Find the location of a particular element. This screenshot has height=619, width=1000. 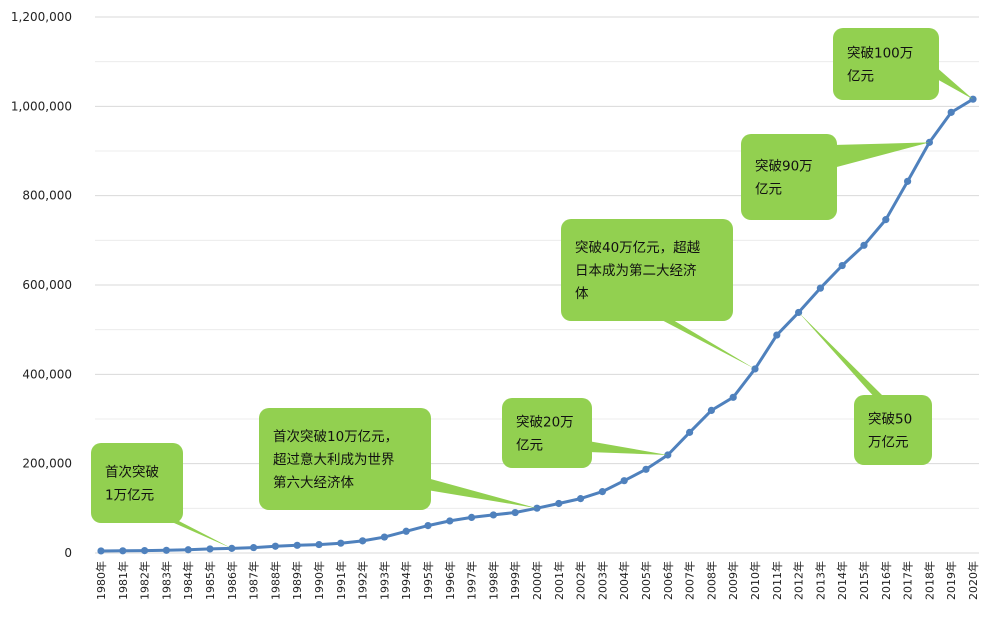

y-tick-label: 600,000 is located at coordinates (47, 285).